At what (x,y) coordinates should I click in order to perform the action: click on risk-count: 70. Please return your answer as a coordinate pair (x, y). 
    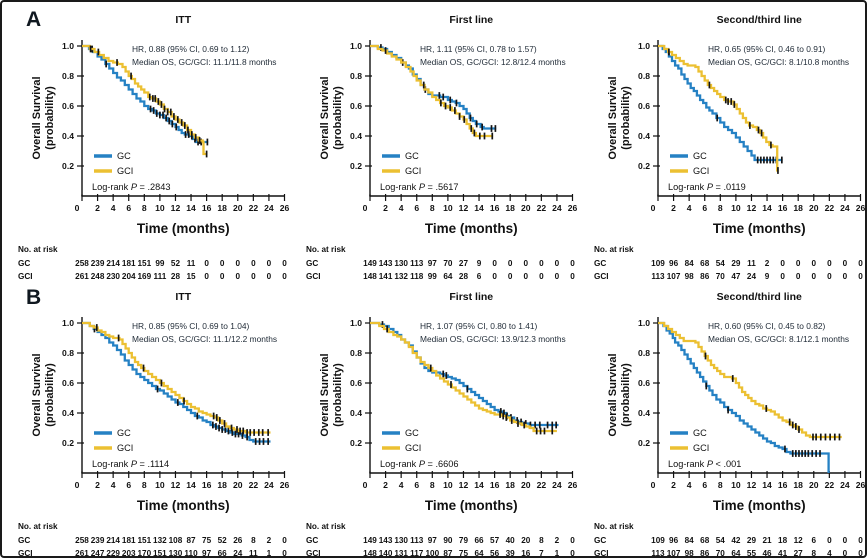
    Looking at the image, I should click on (721, 553).